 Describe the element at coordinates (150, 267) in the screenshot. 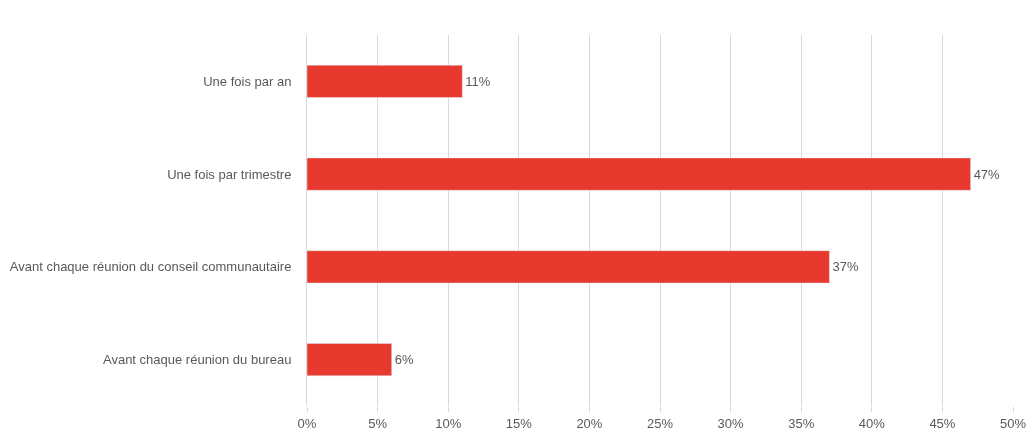

I see `y-tick-label: Avant chaque réunion du conseil communautaire` at that location.